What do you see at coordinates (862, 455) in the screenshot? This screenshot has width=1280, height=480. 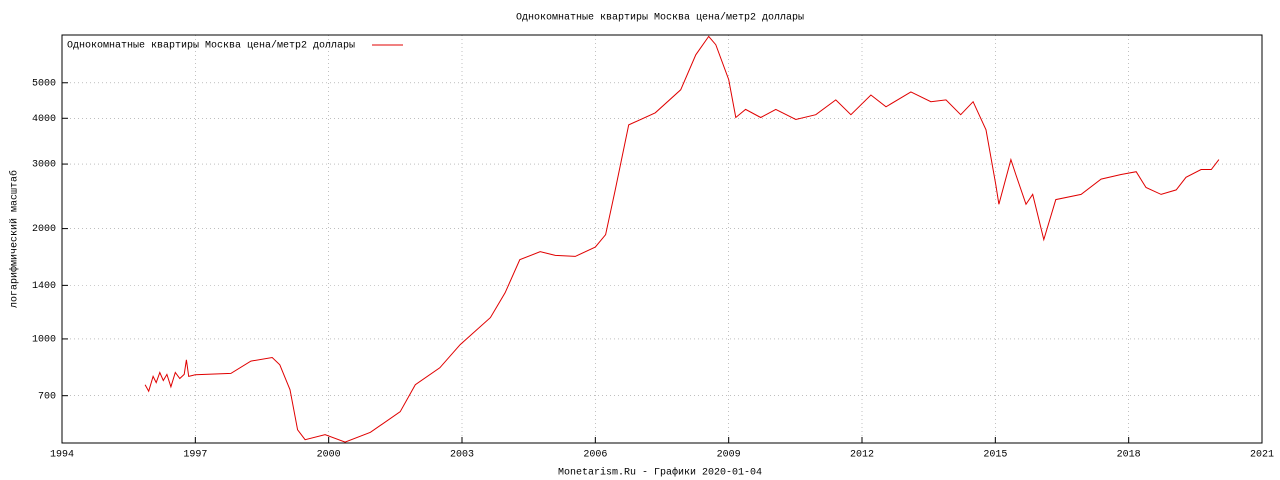 I see `x-tick-label: 2012` at bounding box center [862, 455].